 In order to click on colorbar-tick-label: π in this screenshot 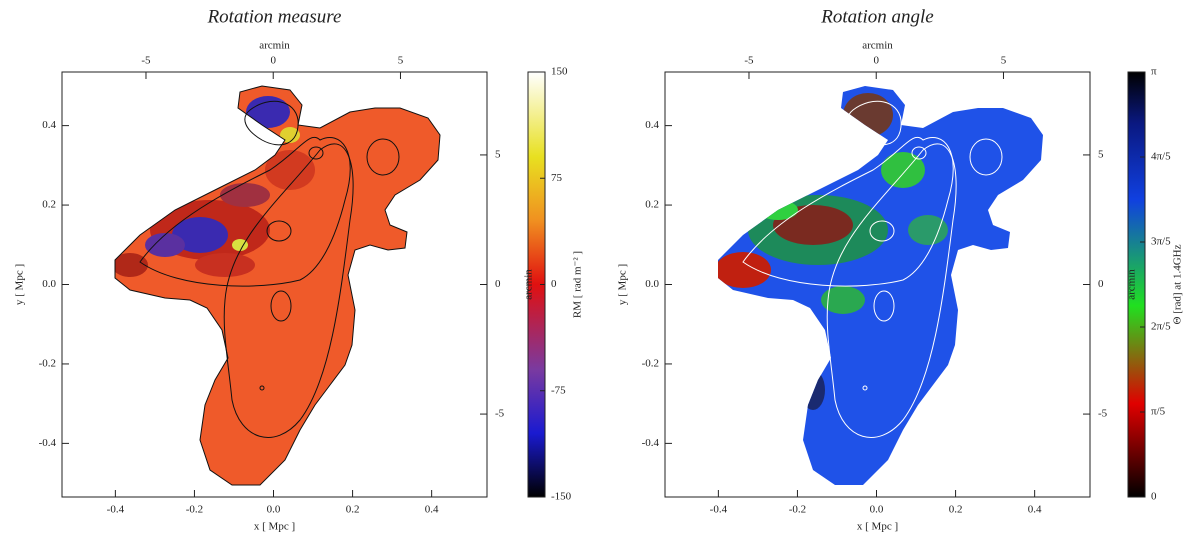, I will do `click(1154, 72)`.